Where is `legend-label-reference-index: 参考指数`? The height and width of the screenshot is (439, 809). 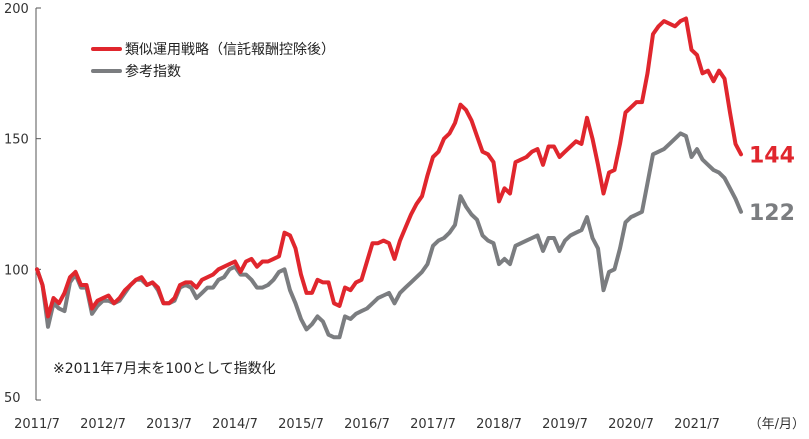 legend-label-reference-index: 参考指数 is located at coordinates (153, 71).